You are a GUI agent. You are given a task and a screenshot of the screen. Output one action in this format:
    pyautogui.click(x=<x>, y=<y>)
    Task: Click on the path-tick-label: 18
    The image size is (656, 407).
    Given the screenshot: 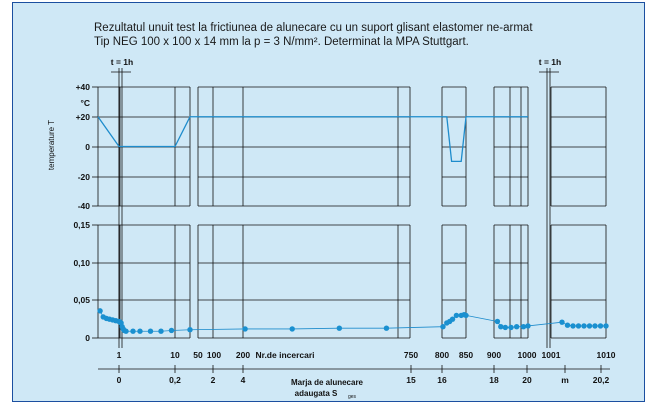 What is the action you would take?
    pyautogui.click(x=494, y=380)
    